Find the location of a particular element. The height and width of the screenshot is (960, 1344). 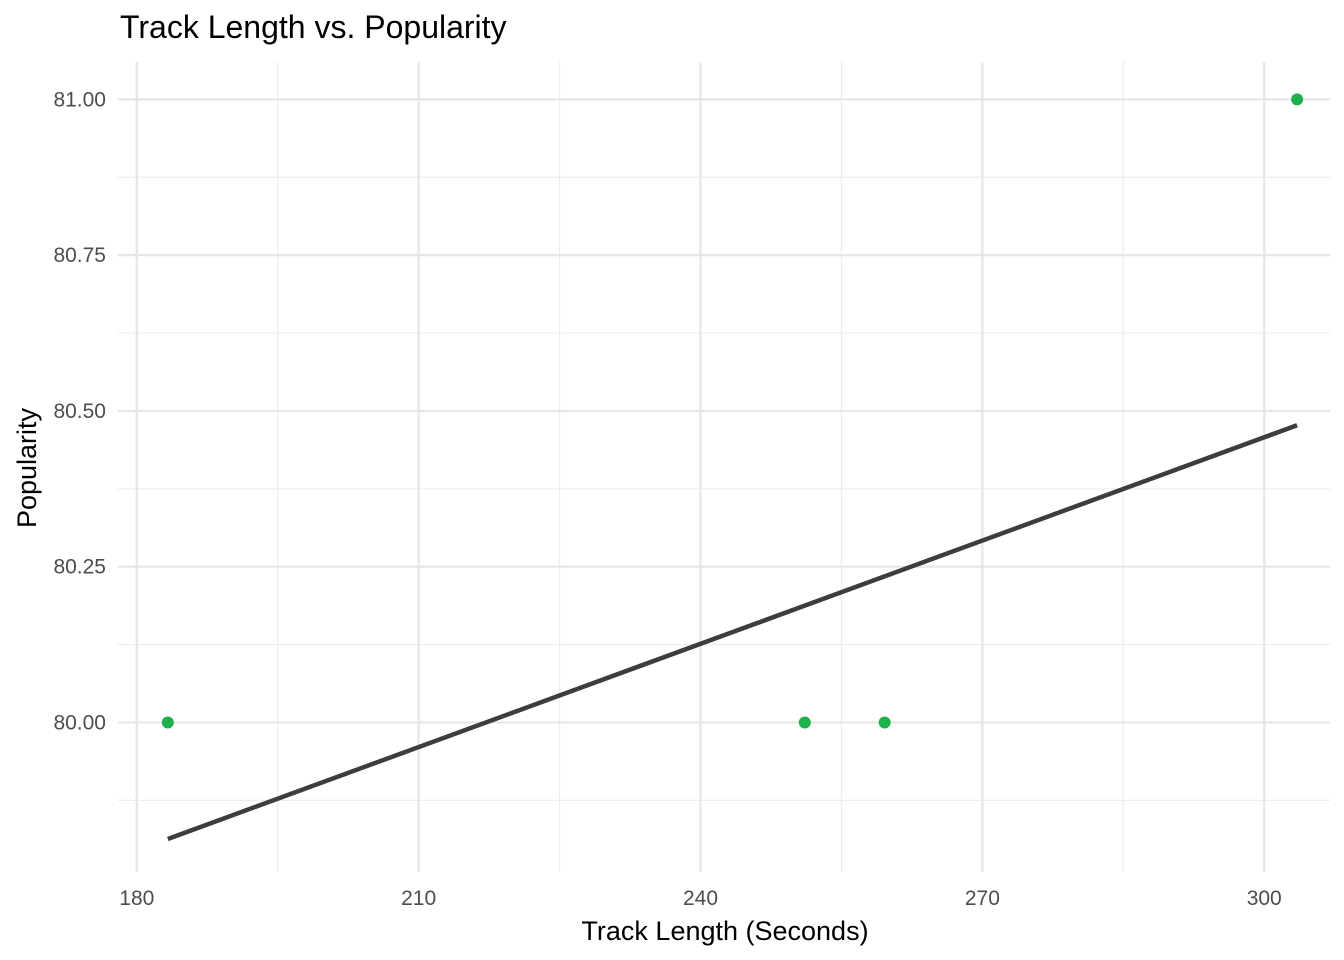

y-tick-label: 81.00 is located at coordinates (79, 99).